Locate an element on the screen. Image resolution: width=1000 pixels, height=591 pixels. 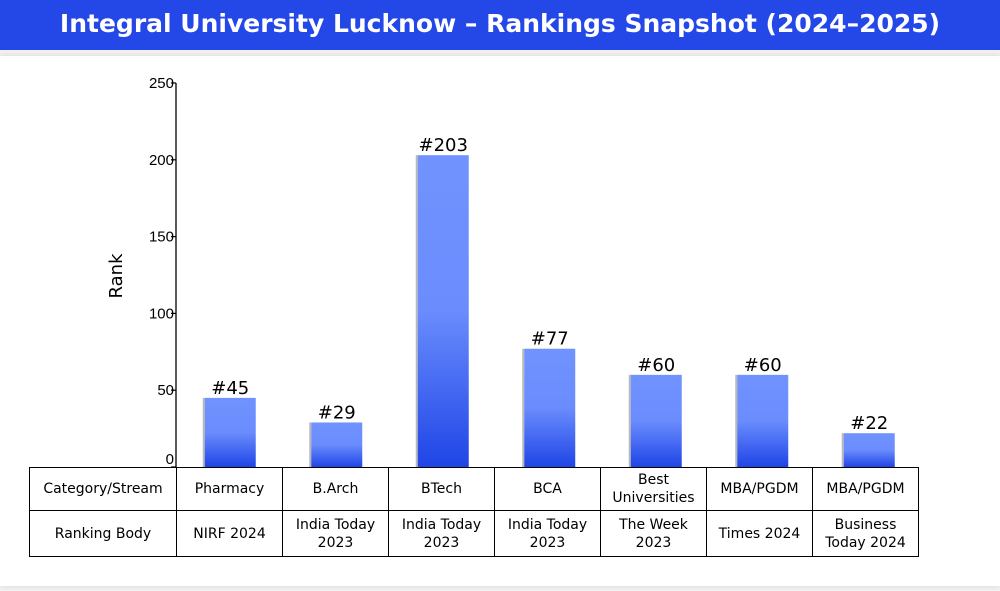
ranking-body-cell: The Week 2023 is located at coordinates (653, 533).